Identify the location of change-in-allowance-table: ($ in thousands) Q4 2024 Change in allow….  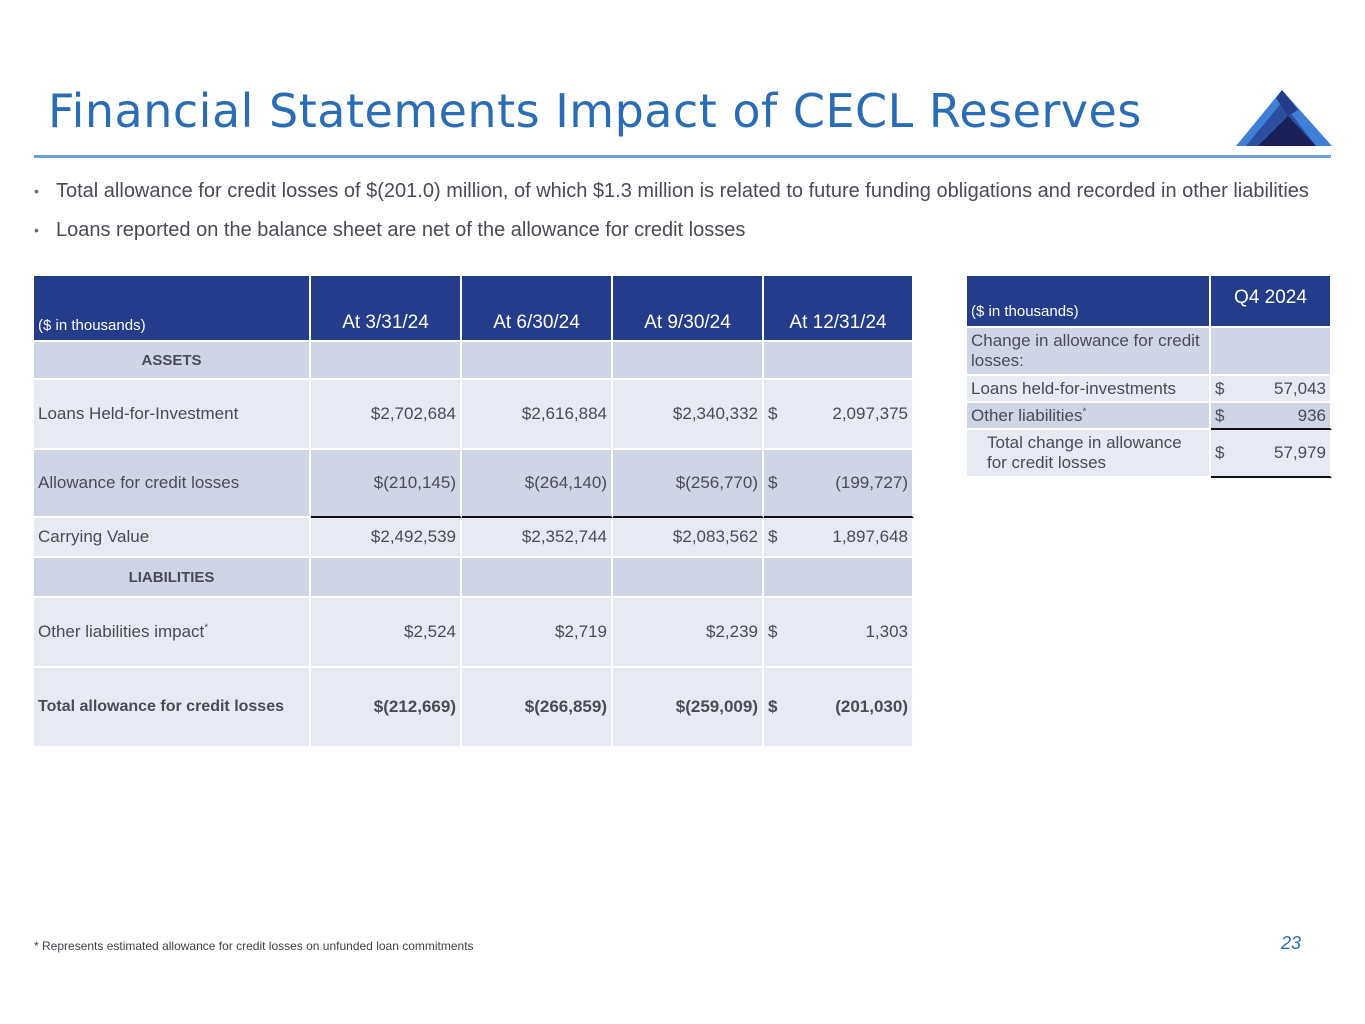
(1149, 377).